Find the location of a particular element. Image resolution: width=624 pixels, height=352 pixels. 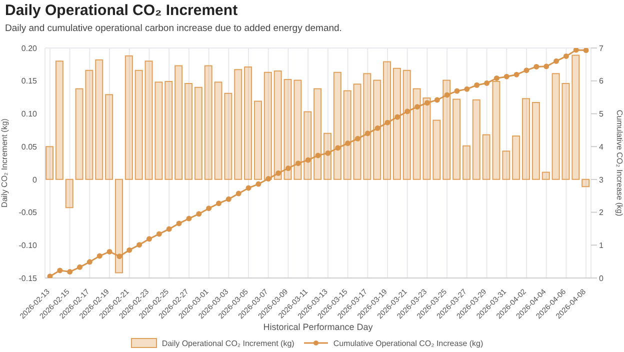

y-tick-label: 0.10 is located at coordinates (29, 114).